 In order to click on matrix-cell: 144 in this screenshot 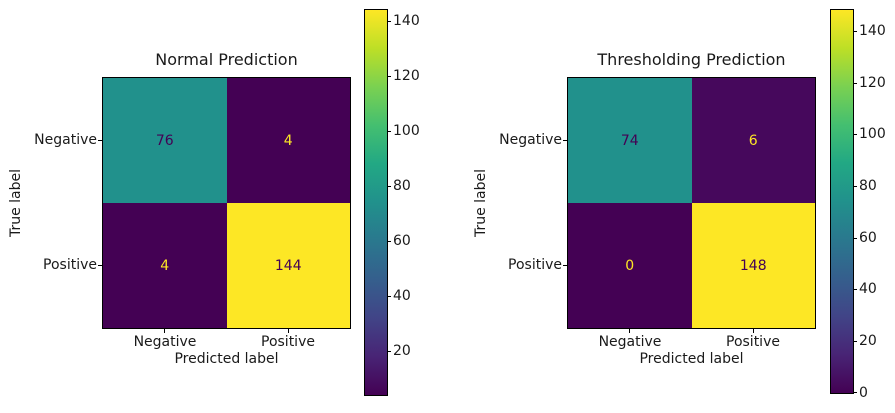, I will do `click(288, 265)`.